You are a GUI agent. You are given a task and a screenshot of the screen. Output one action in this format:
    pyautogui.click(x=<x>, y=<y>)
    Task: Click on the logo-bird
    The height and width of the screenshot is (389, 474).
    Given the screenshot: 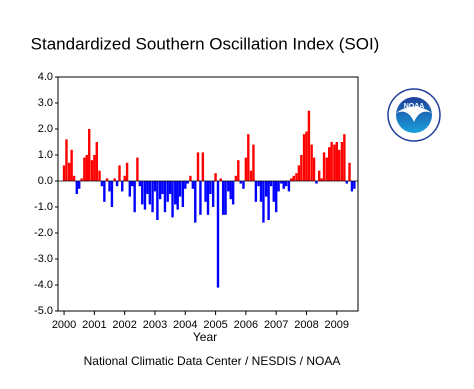 What is the action you would take?
    pyautogui.click(x=414, y=114)
    